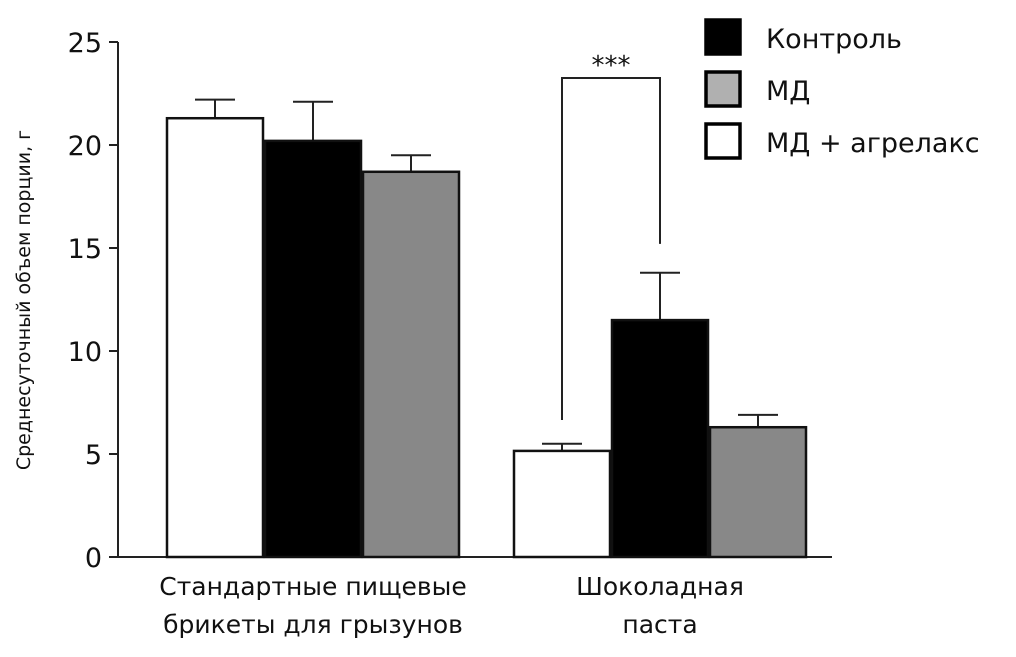  I want to click on y-tick-label: 25, so click(85, 43).